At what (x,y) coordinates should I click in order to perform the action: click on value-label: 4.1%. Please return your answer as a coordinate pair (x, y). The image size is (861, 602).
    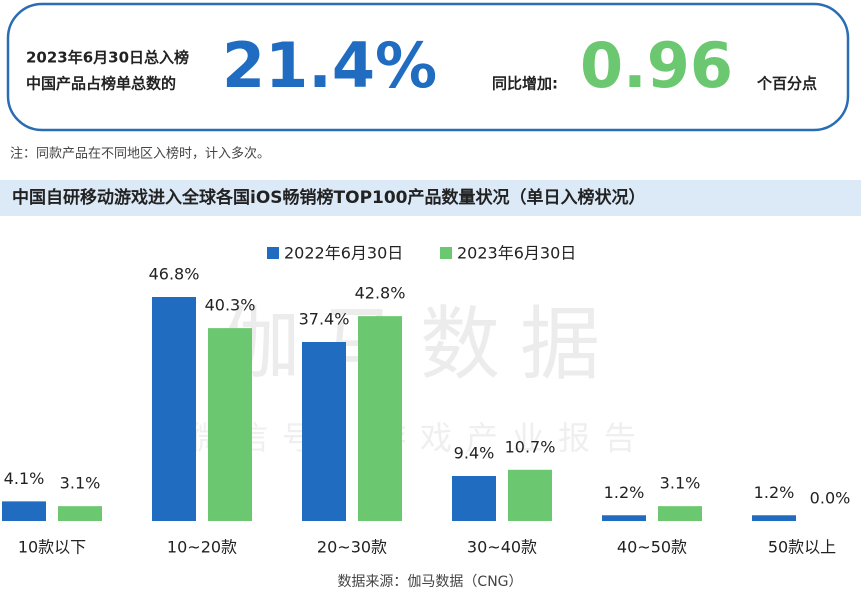
    Looking at the image, I should click on (24, 478).